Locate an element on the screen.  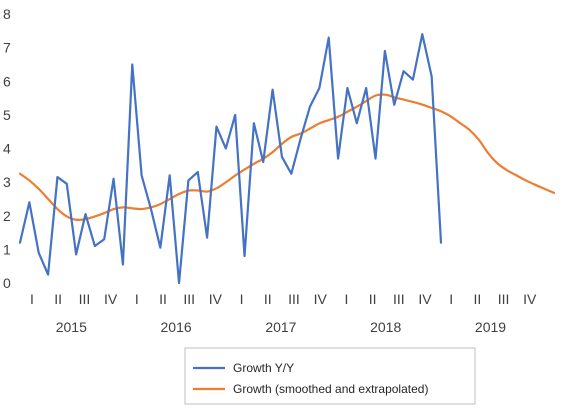
y-axis-ticks: 0 1 2 3 4 5 6 7 8 is located at coordinates (7, 148).